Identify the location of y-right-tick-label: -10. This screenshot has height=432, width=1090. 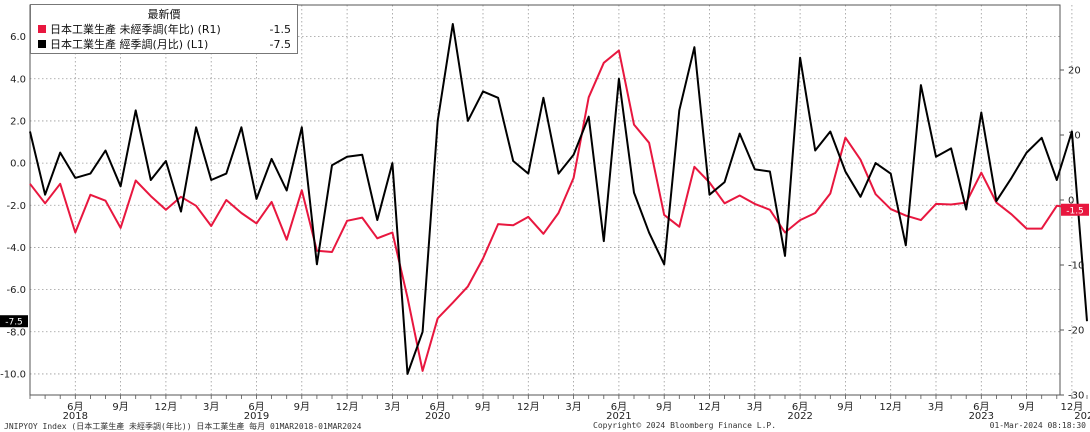
(1076, 266).